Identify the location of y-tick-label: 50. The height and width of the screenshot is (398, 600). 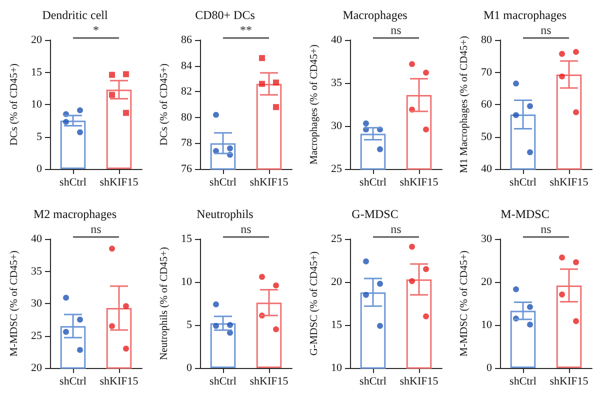
(486, 136).